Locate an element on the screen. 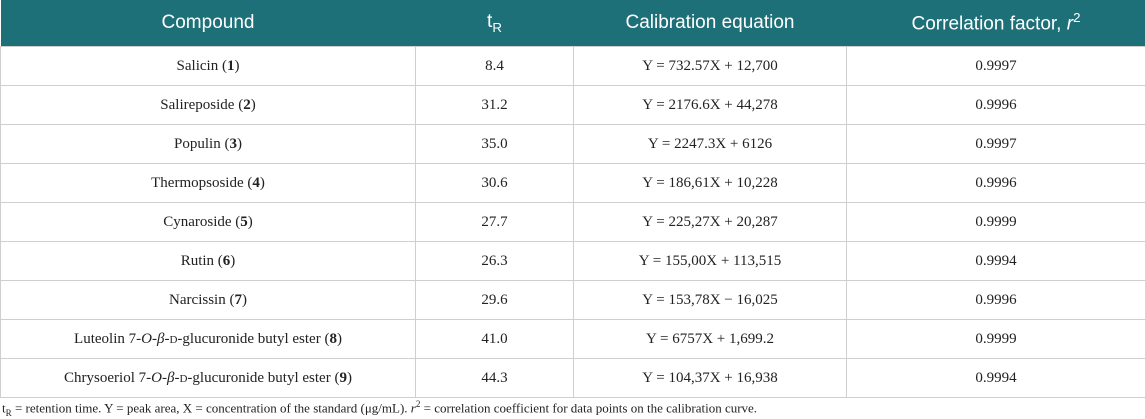 The image size is (1145, 419). table-cell: 41.0 is located at coordinates (494, 339).